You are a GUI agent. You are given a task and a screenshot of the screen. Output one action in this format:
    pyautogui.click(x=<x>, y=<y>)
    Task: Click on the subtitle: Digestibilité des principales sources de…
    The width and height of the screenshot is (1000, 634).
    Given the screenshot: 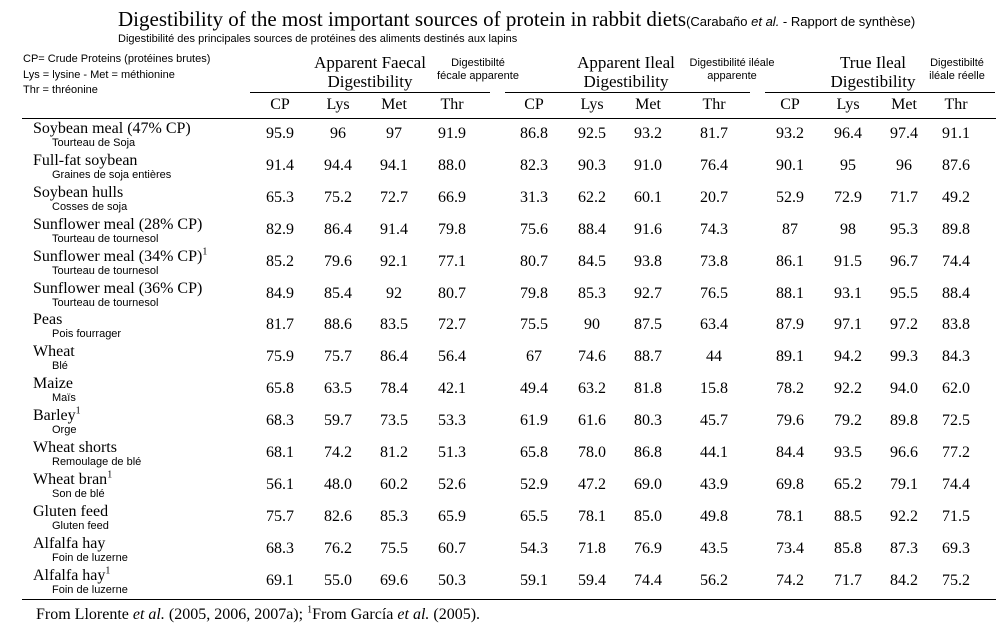 What is the action you would take?
    pyautogui.click(x=318, y=39)
    